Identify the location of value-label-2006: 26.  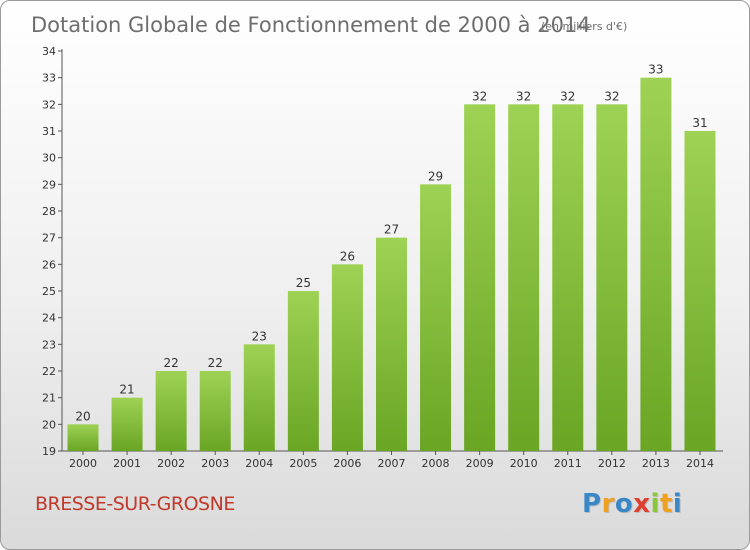
(347, 256).